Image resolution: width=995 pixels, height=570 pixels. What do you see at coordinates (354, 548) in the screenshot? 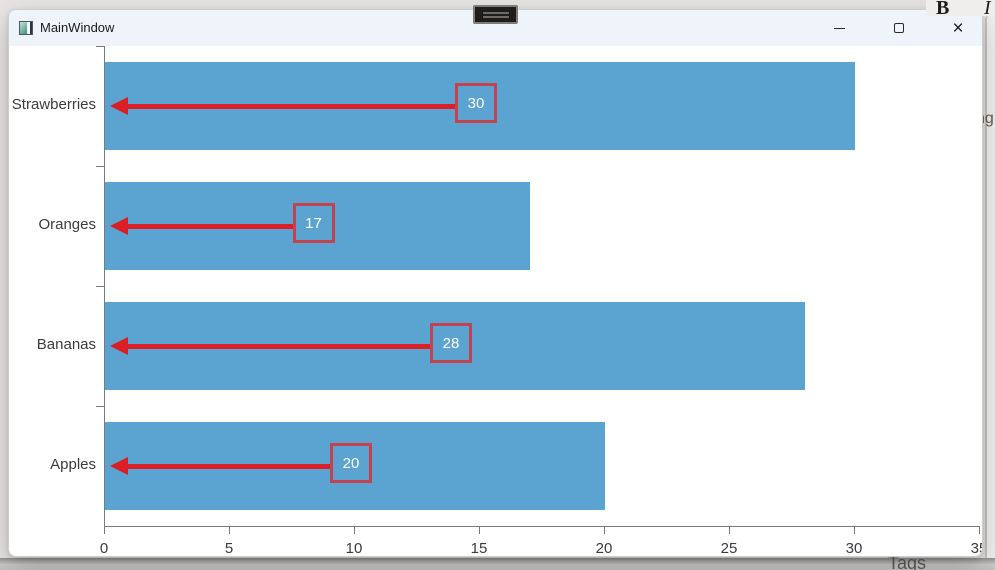
I see `x-tick-label: 10` at bounding box center [354, 548].